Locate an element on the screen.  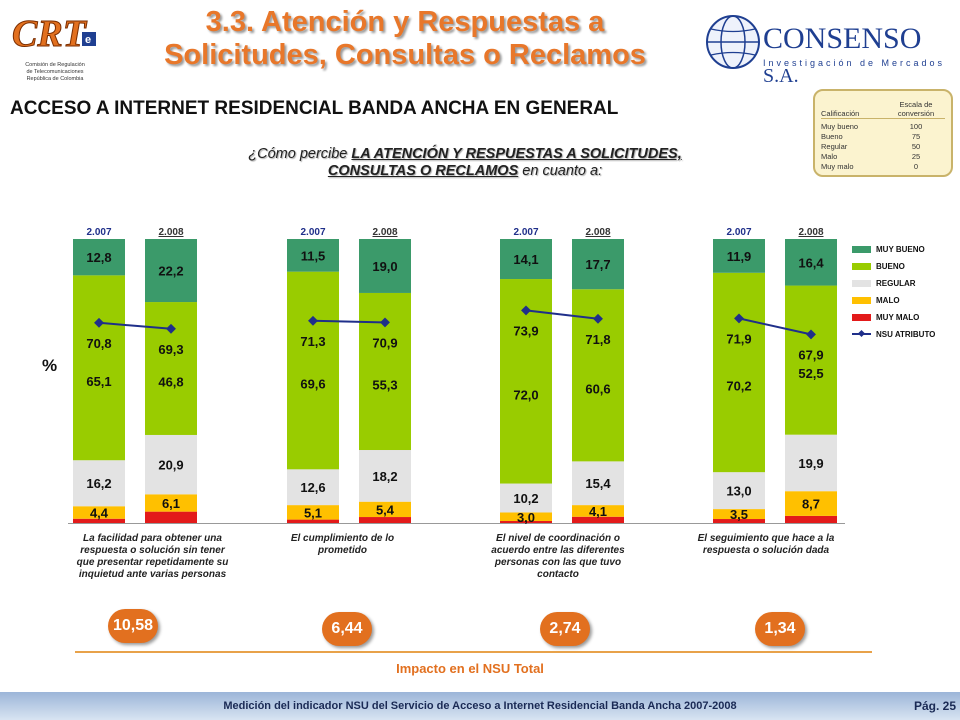
bar-value-label: 16,4 is located at coordinates (811, 262).